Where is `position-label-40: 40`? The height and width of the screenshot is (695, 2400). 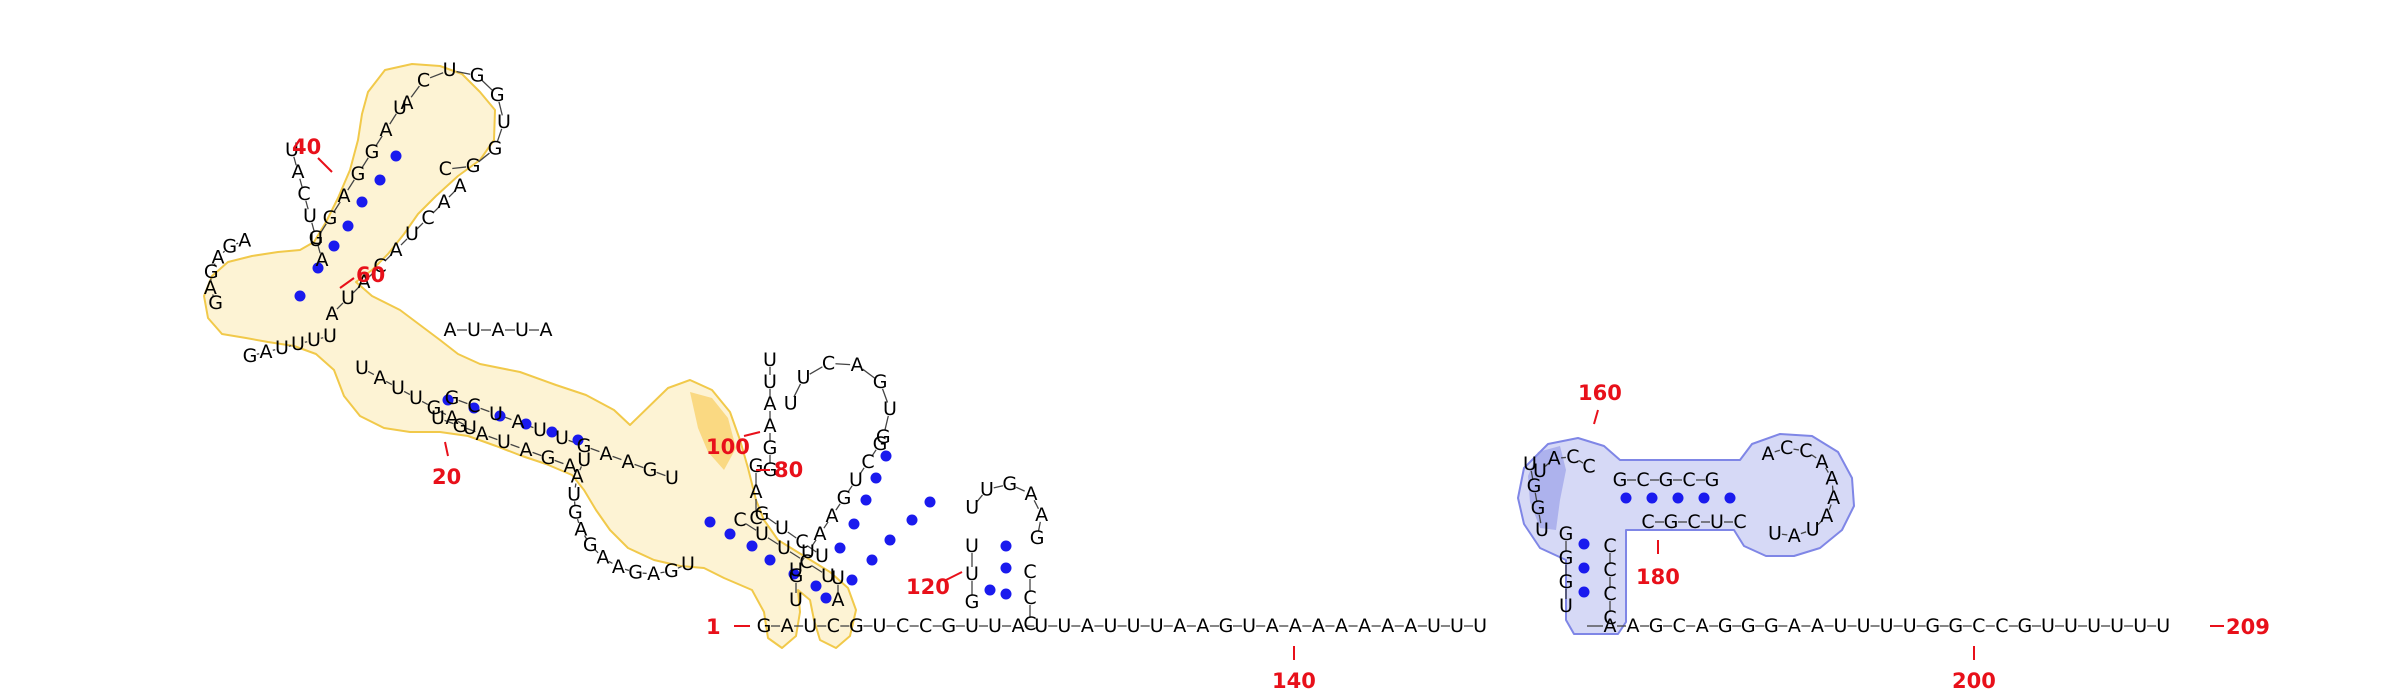
position-label-40: 40 is located at coordinates (306, 147).